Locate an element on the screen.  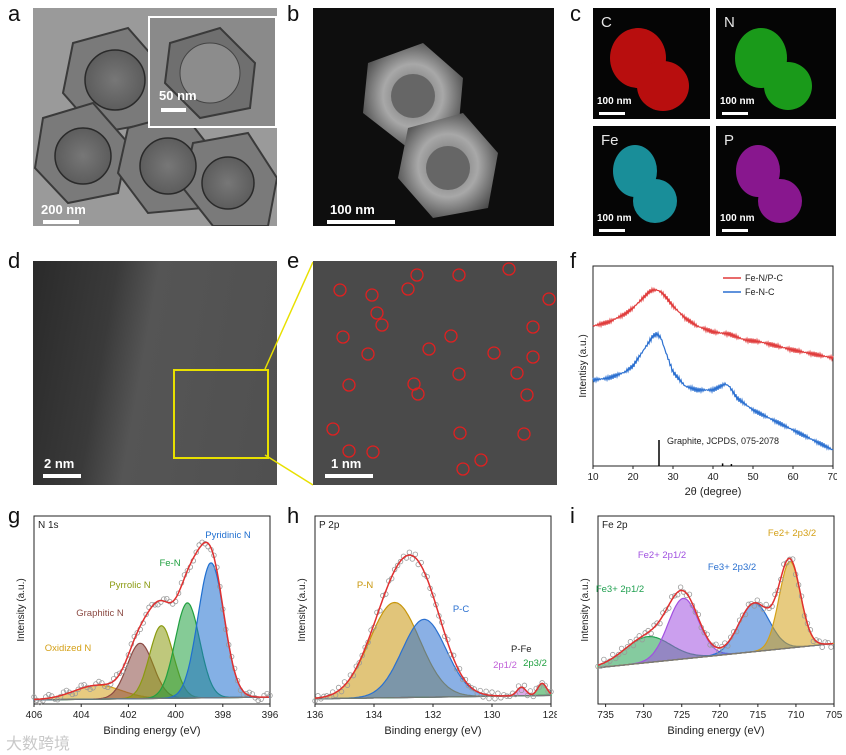
panel-label-d: d is located at coordinates (14, 260).